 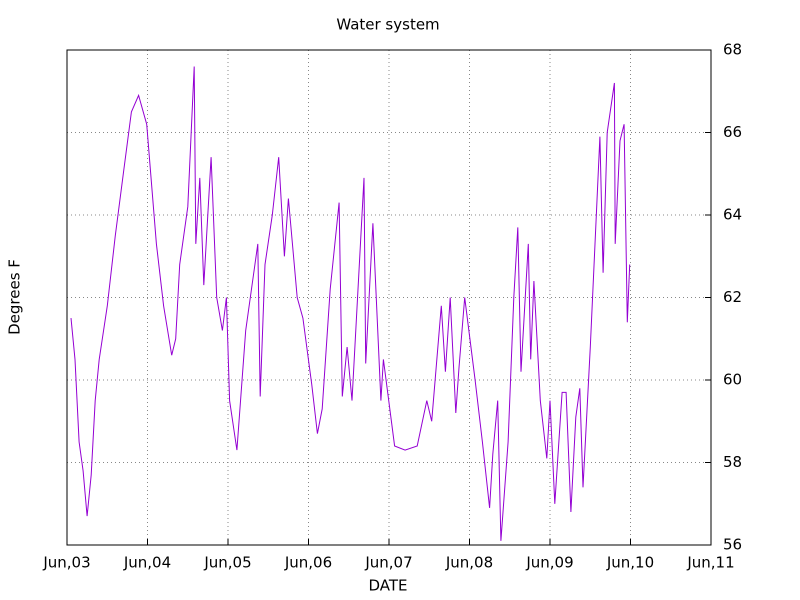 What do you see at coordinates (732, 462) in the screenshot?
I see `y-tick-label: 58` at bounding box center [732, 462].